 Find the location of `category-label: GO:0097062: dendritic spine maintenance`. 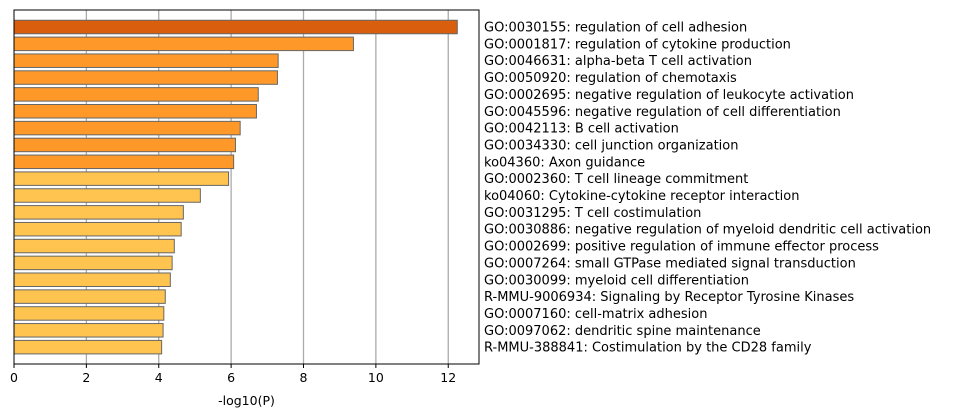

category-label: GO:0097062: dendritic spine maintenance is located at coordinates (622, 331).